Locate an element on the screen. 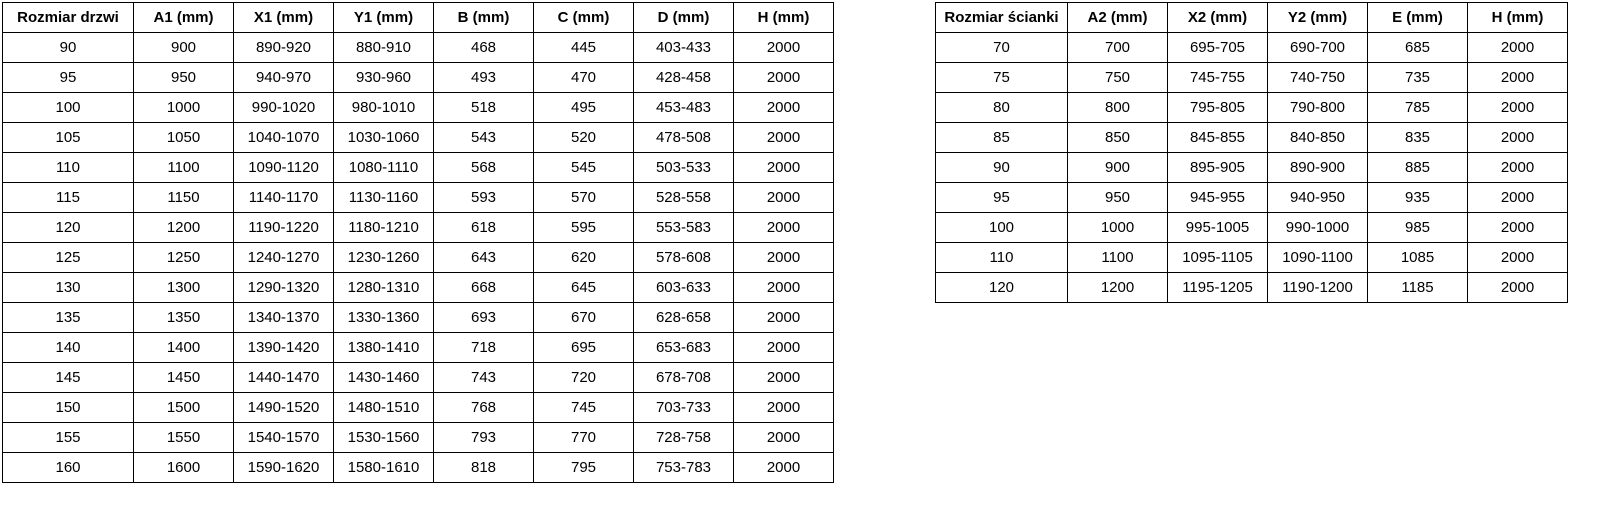  table-cell: 900 is located at coordinates (183, 47).